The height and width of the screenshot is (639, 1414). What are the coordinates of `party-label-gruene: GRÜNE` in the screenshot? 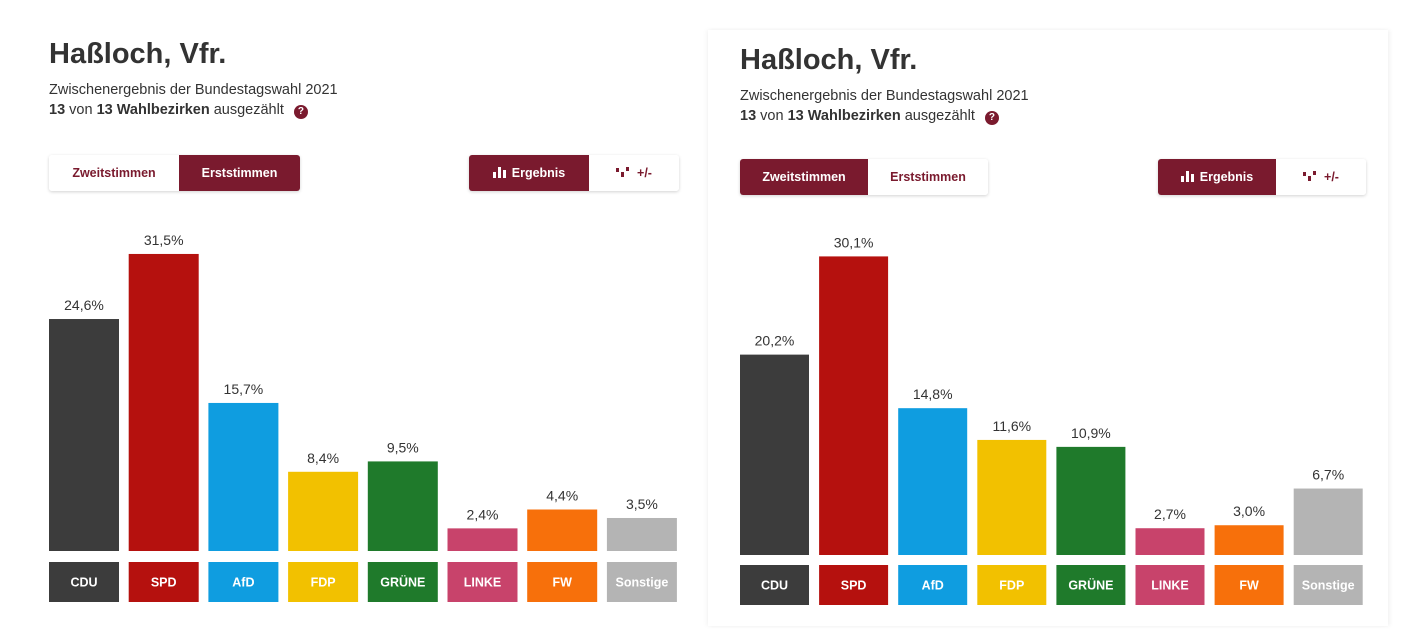 It's located at (1090, 585).